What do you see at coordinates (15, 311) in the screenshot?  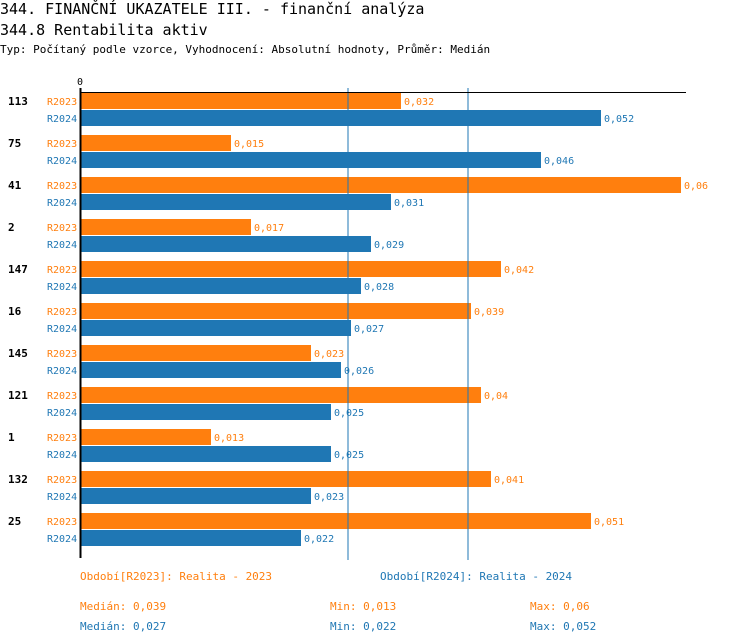 I see `category-label: 16` at bounding box center [15, 311].